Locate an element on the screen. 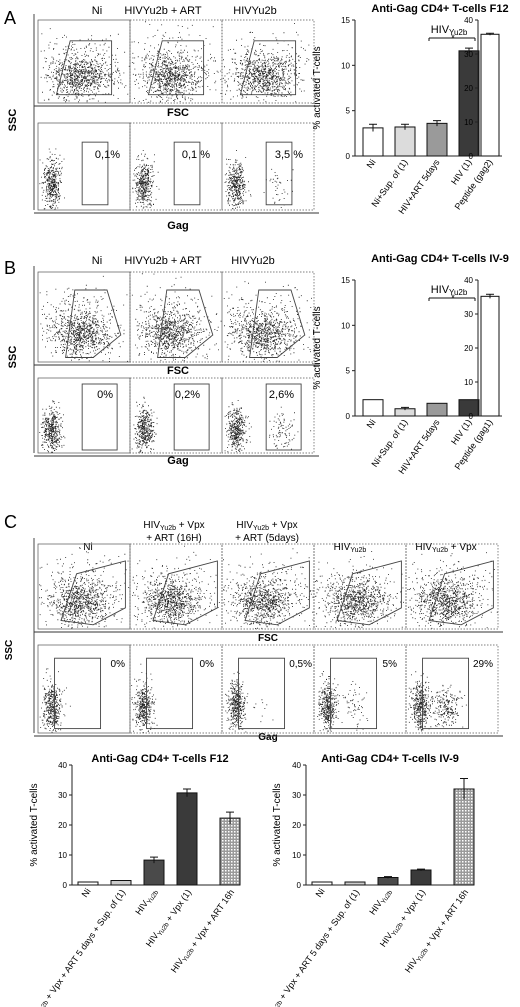 This screenshot has width=520, height=1007. significance-label: HIVYu2b is located at coordinates (449, 290).